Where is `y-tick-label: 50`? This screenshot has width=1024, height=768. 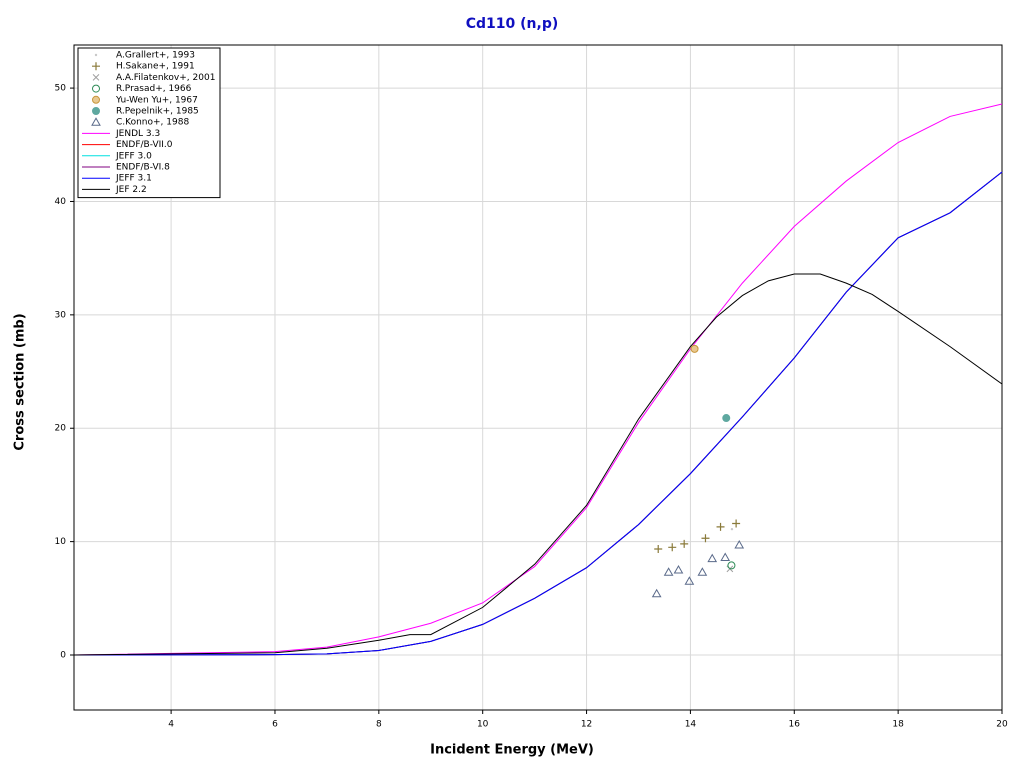 y-tick-label: 50 is located at coordinates (61, 89).